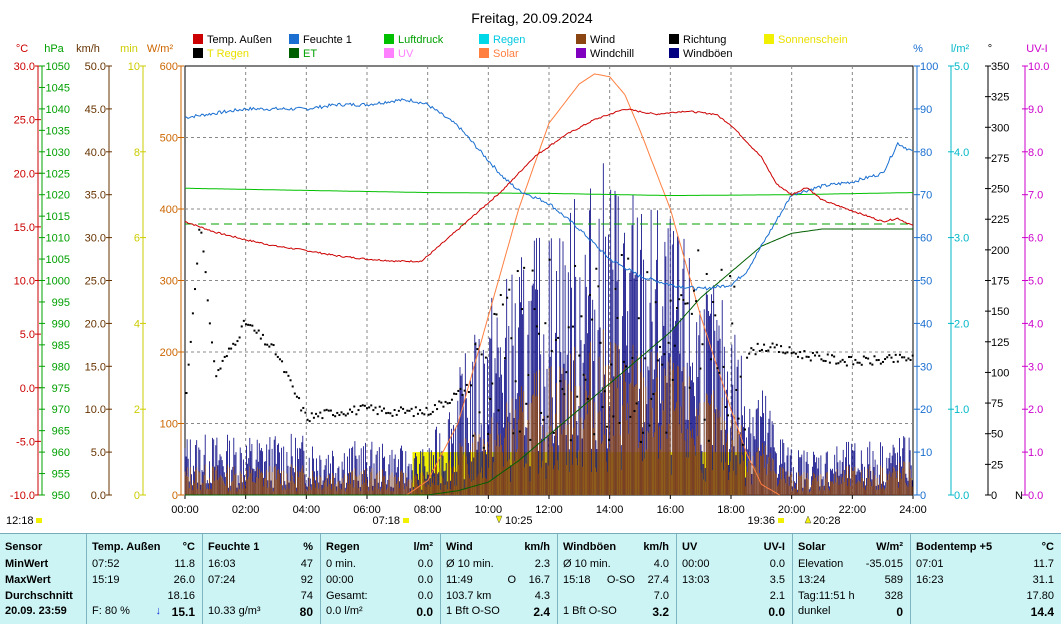 The image size is (1061, 624). What do you see at coordinates (705, 40) in the screenshot?
I see `legend-label: Richtung` at bounding box center [705, 40].